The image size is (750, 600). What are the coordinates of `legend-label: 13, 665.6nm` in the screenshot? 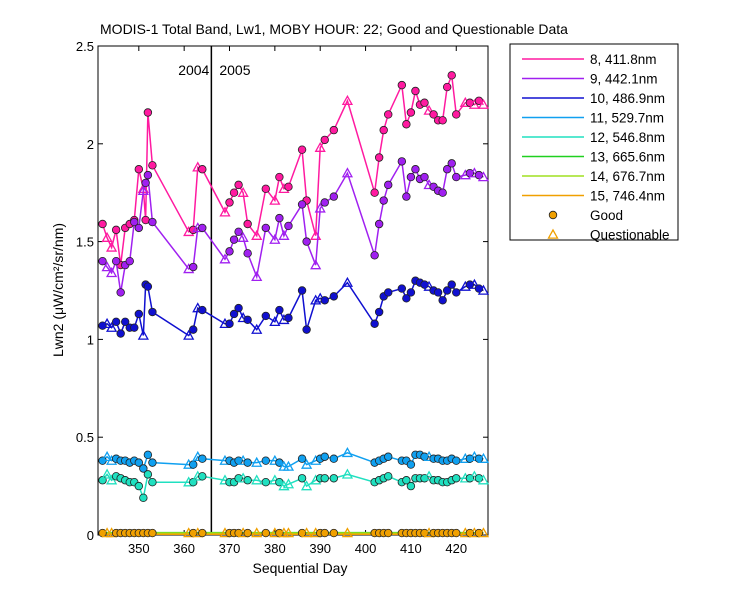 It's located at (627, 157).